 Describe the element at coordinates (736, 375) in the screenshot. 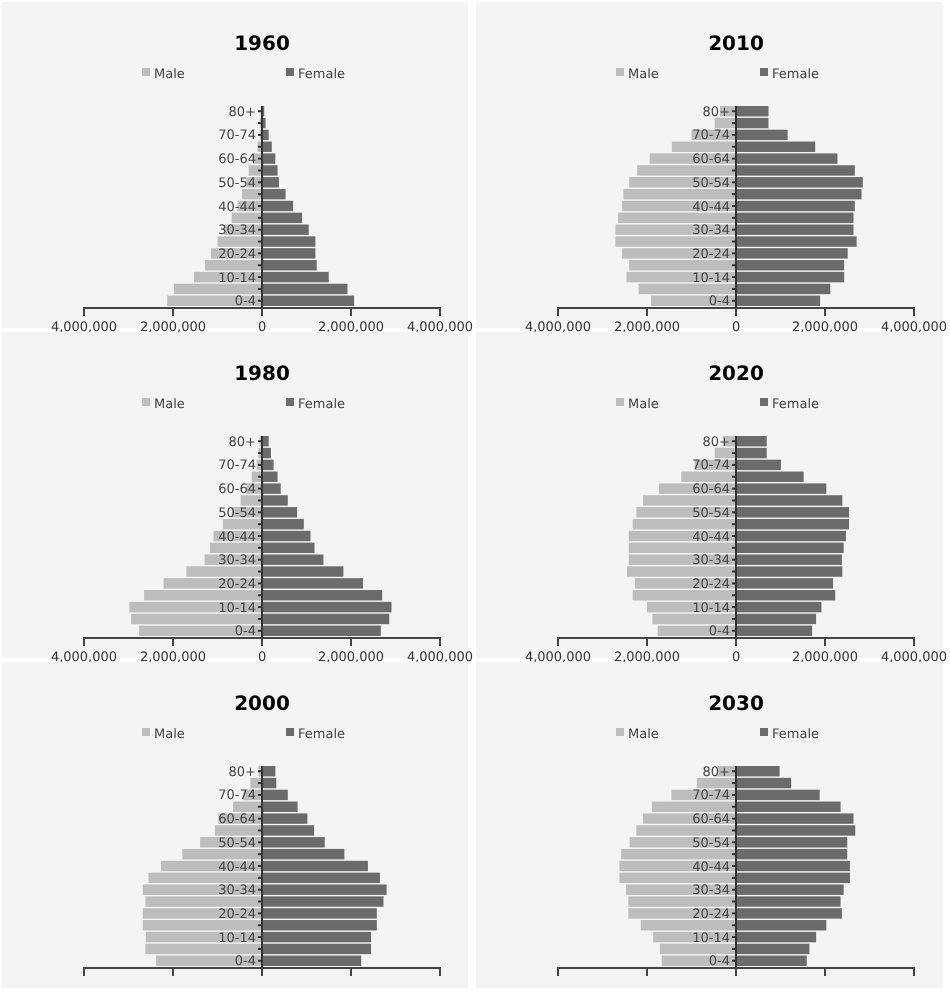

I see `chart-title: 2020` at that location.